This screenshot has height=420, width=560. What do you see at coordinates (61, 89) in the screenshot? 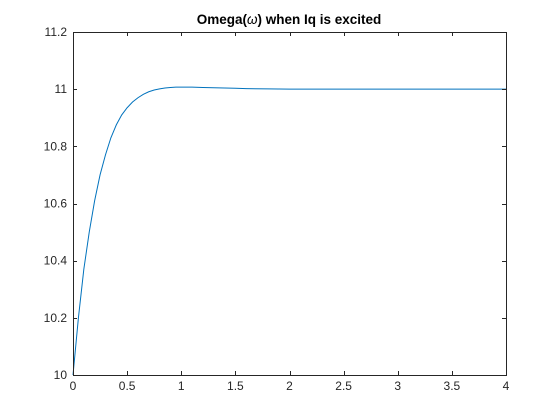
I see `y-tick-label: 11` at bounding box center [61, 89].